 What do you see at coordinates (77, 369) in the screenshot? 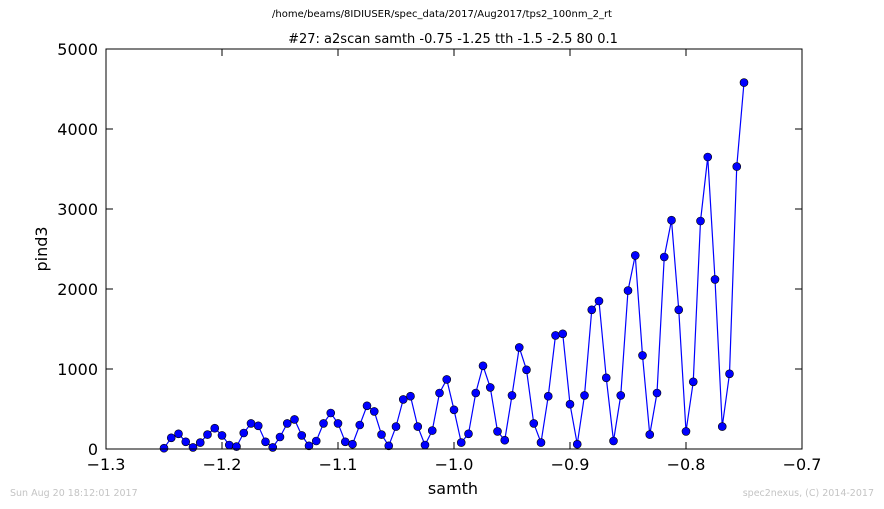
I see `y-tick-label: 1000` at bounding box center [77, 369].